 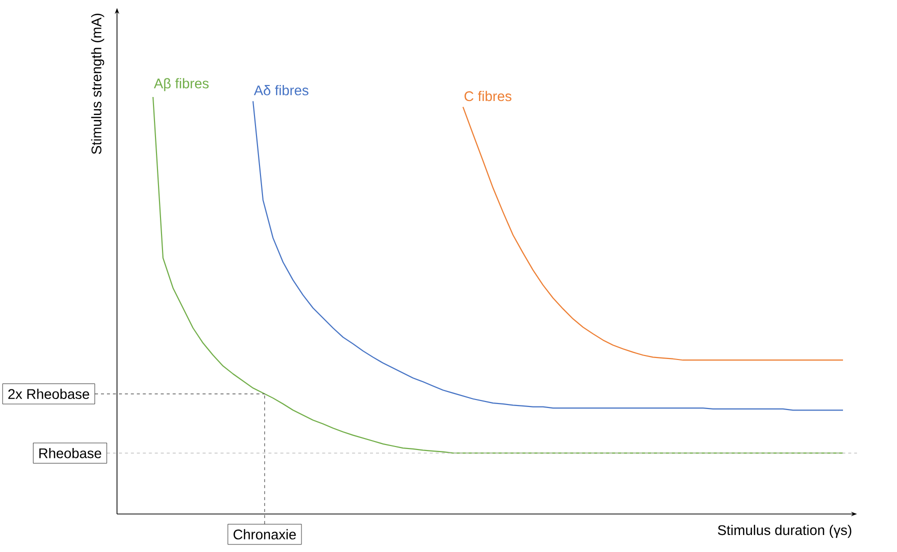 What do you see at coordinates (49, 394) in the screenshot?
I see `ref-line-label: 2x Rheobase` at bounding box center [49, 394].